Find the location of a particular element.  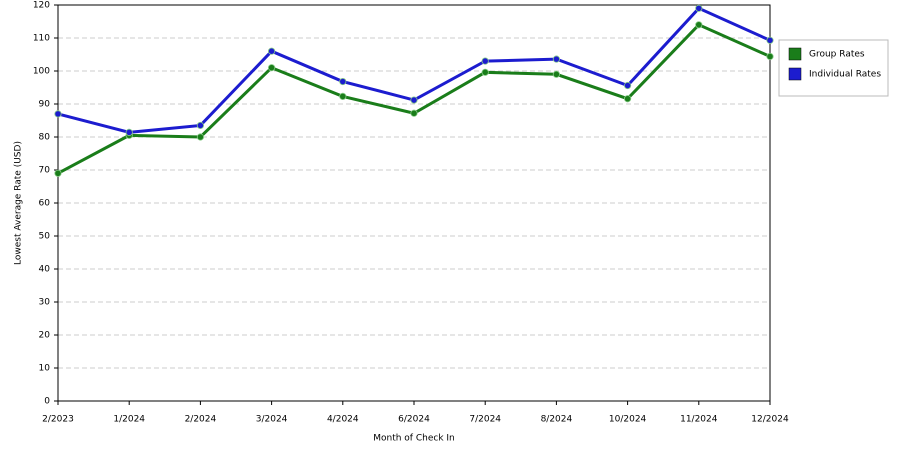

x-tick-label: 8/2024 is located at coordinates (557, 420).